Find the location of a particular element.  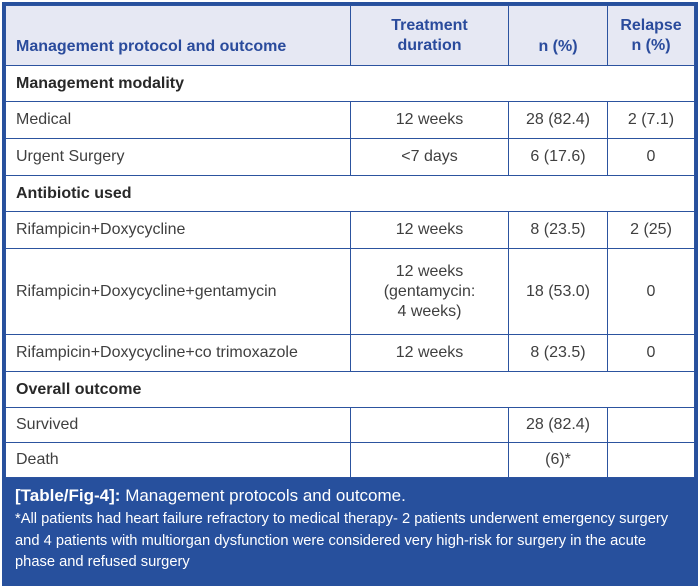

cell-protocol: Rifampicin+Doxycycline is located at coordinates (178, 230).